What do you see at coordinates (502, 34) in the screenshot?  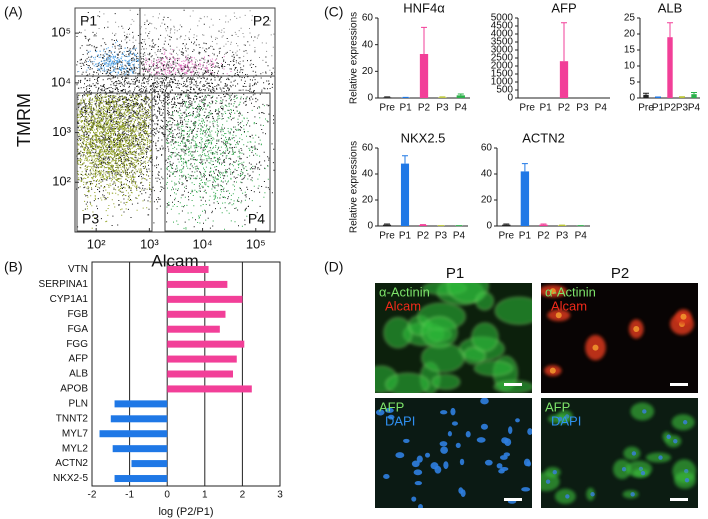 I see `y-tick-label: 4000` at bounding box center [502, 34].